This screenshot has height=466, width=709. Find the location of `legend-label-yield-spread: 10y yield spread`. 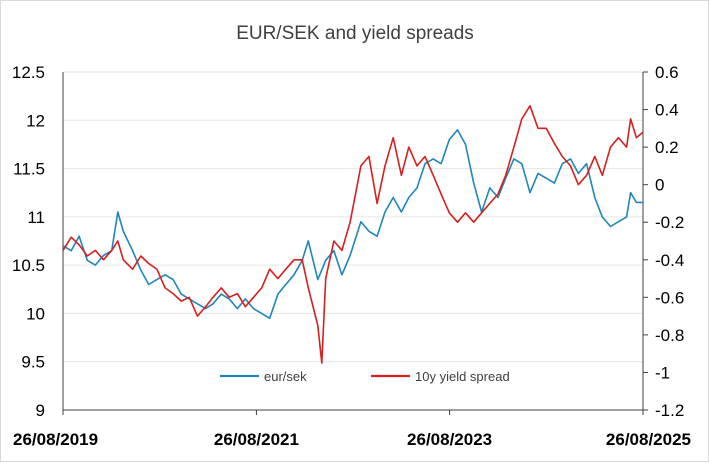

legend-label-yield-spread: 10y yield spread is located at coordinates (462, 376).